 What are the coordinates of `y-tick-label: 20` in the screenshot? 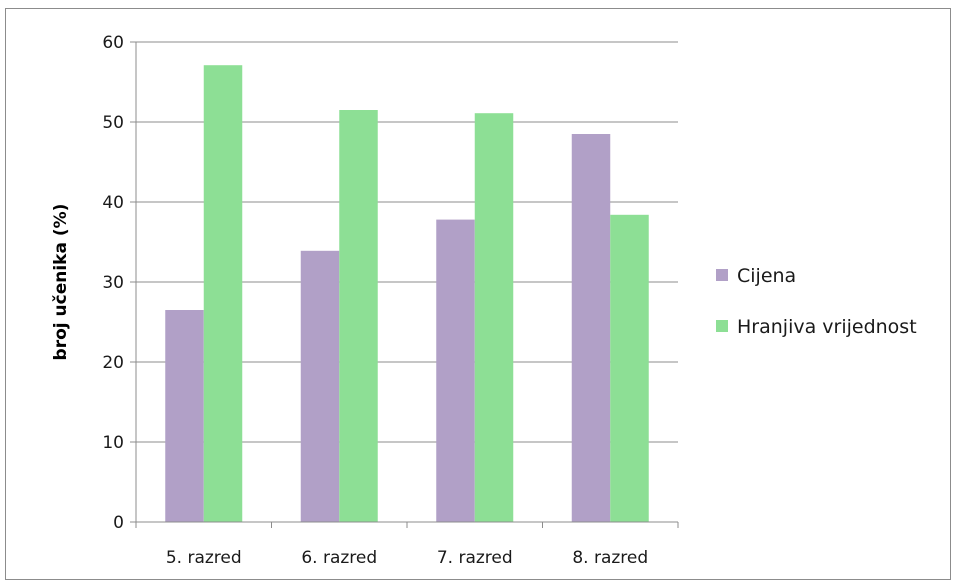 It's located at (113, 363).